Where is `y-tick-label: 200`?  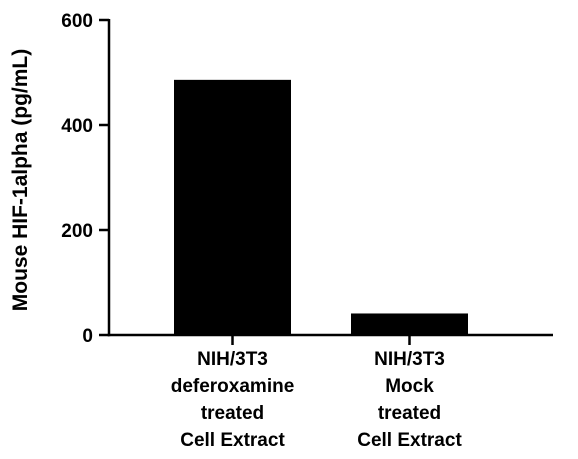 y-tick-label: 200 is located at coordinates (77, 231).